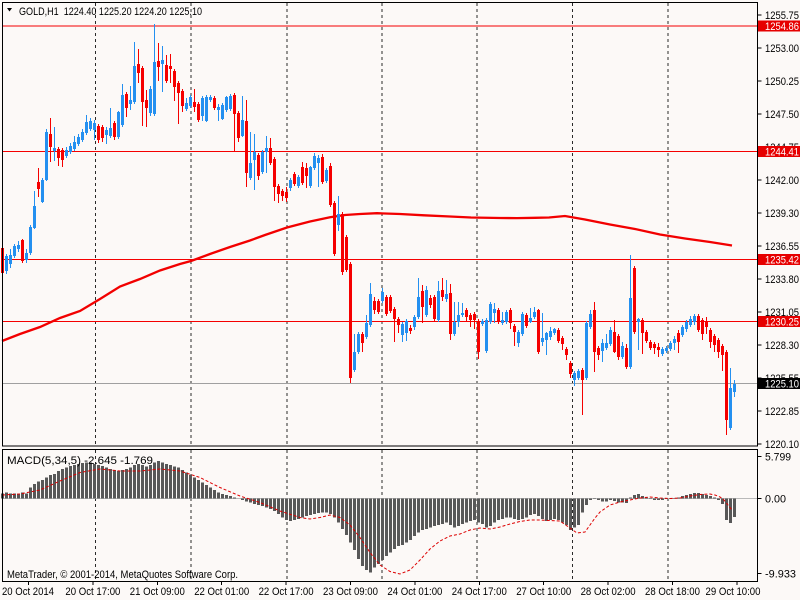 The width and height of the screenshot is (800, 600). What do you see at coordinates (782, 49) in the screenshot?
I see `svg-text: 1253.00` at bounding box center [782, 49].